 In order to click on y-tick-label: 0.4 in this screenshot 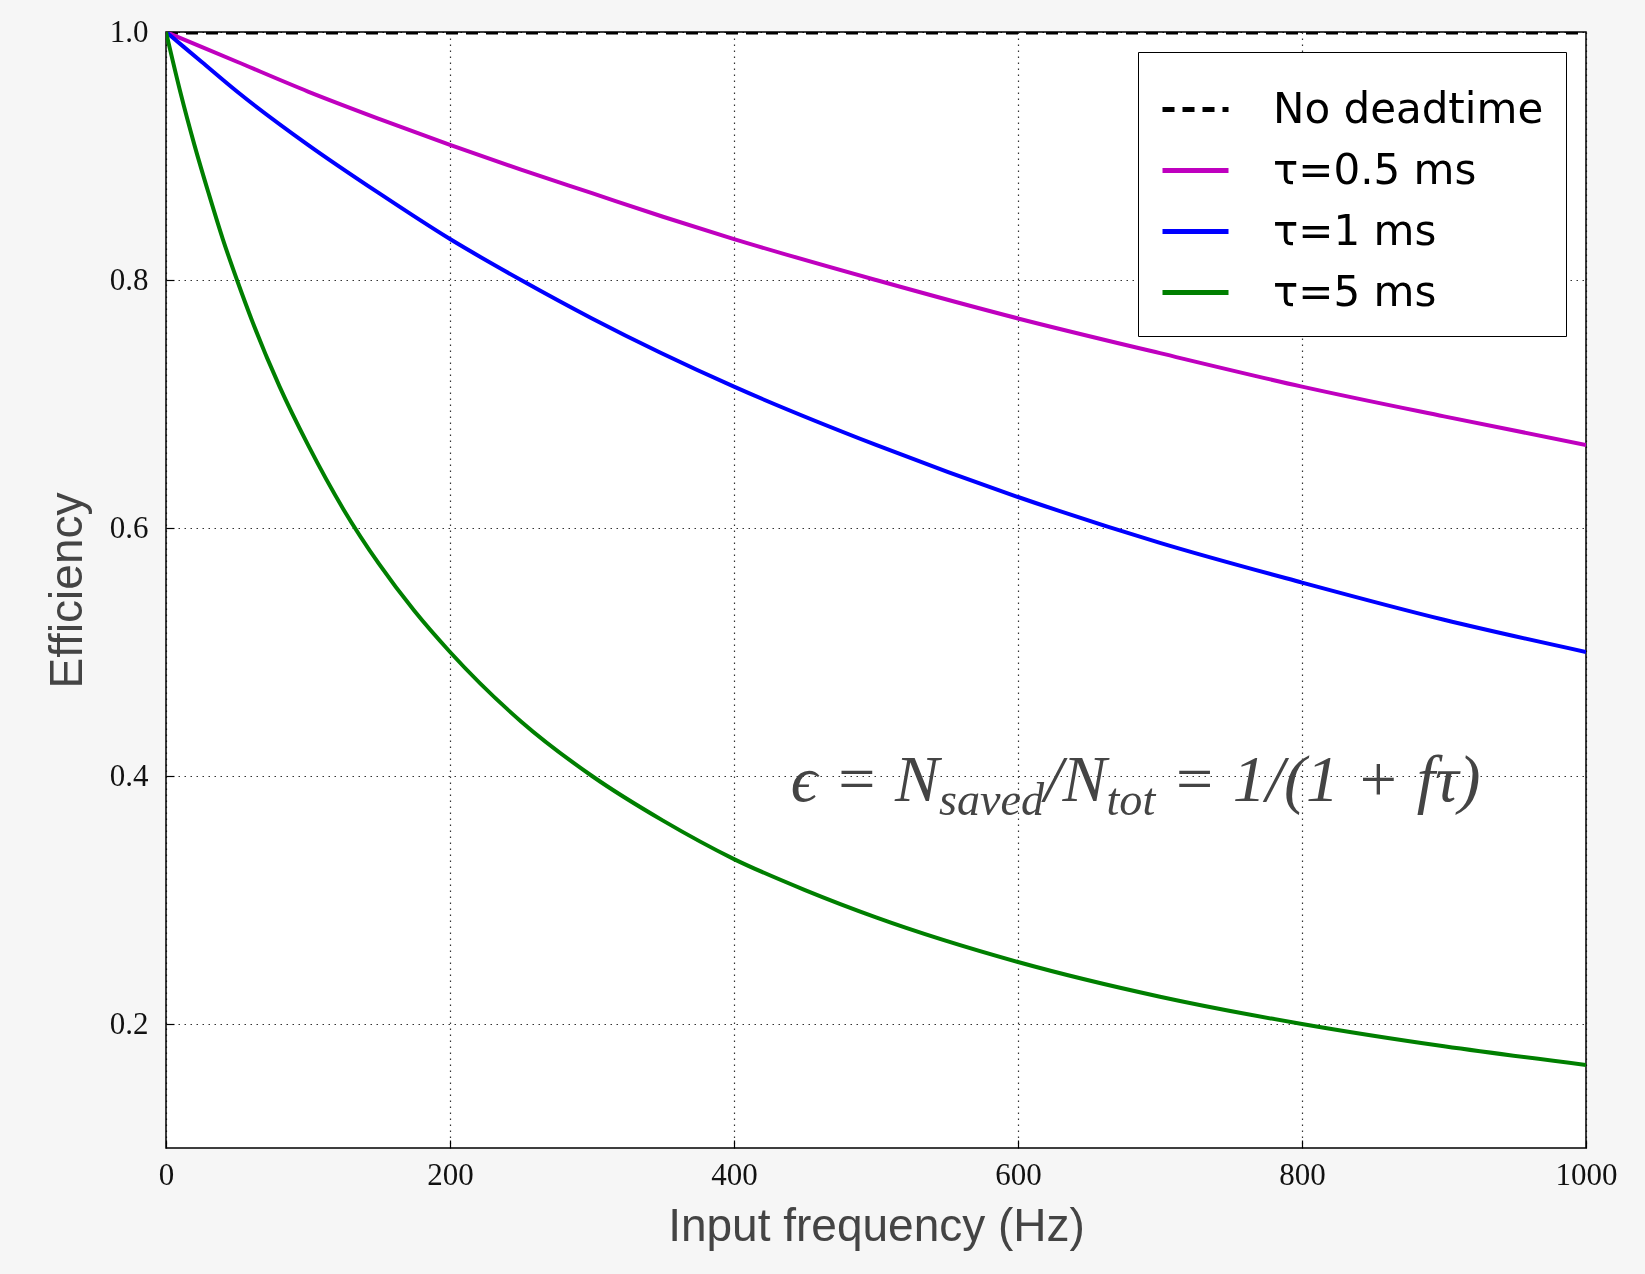, I will do `click(129, 775)`.